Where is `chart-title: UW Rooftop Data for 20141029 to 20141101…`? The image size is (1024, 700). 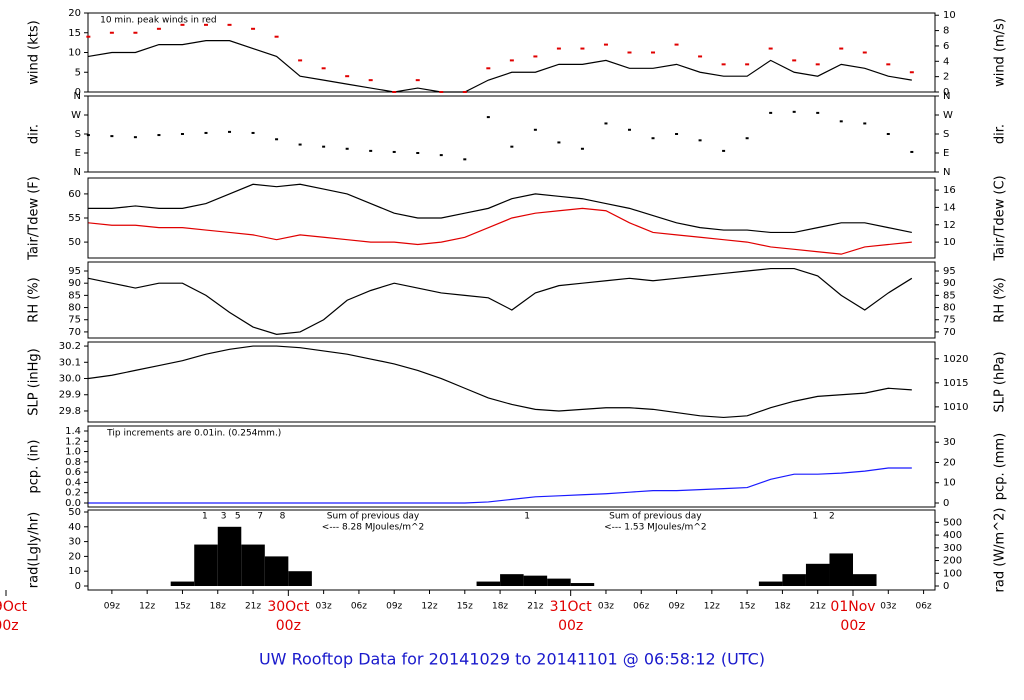 chart-title: UW Rooftop Data for 20141029 to 20141101… is located at coordinates (512, 659).